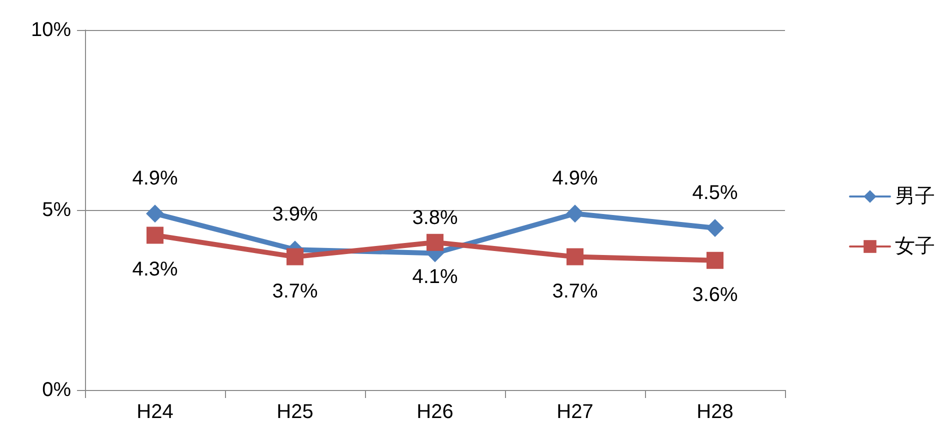 Image resolution: width=948 pixels, height=443 pixels. Describe the element at coordinates (155, 269) in the screenshot. I see `data-label: 4.3%` at that location.